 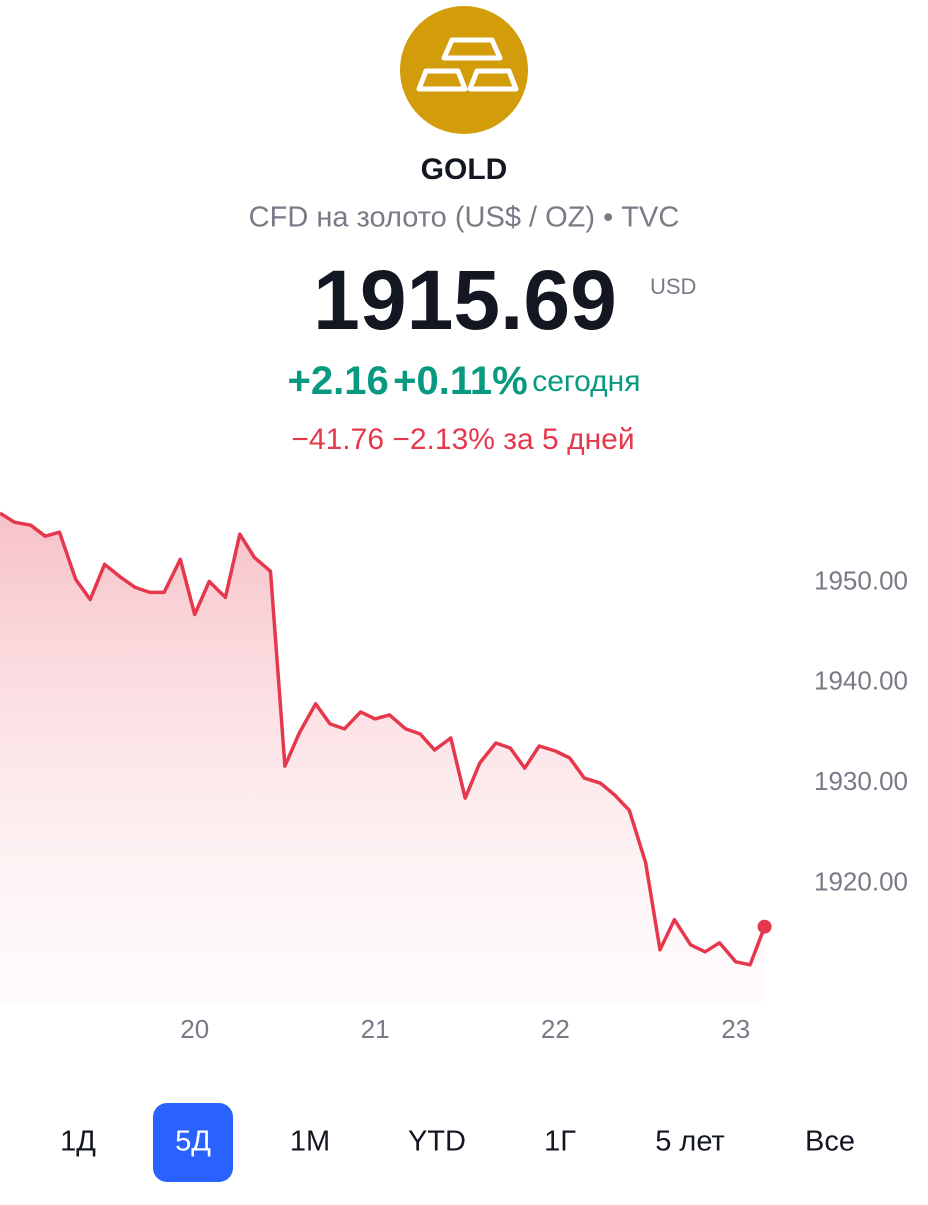 I want to click on x-tick-label: 21, so click(x=375, y=1029).